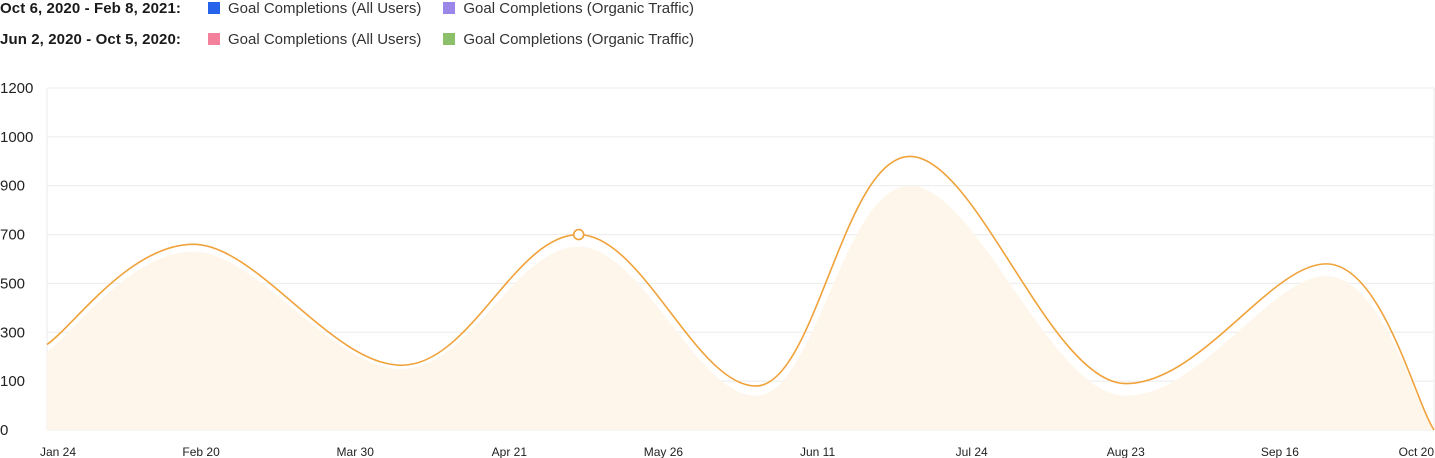 The width and height of the screenshot is (1435, 458). What do you see at coordinates (972, 451) in the screenshot?
I see `x-tick-label: Jul 24` at bounding box center [972, 451].